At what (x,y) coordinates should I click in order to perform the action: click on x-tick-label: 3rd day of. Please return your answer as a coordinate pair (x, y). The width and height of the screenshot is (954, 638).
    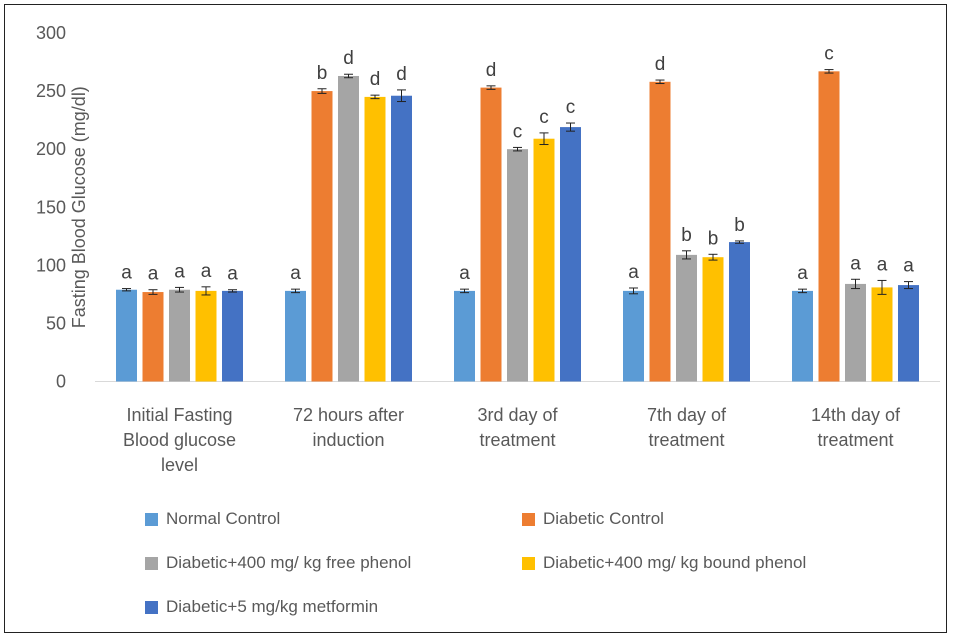
    Looking at the image, I should click on (517, 415).